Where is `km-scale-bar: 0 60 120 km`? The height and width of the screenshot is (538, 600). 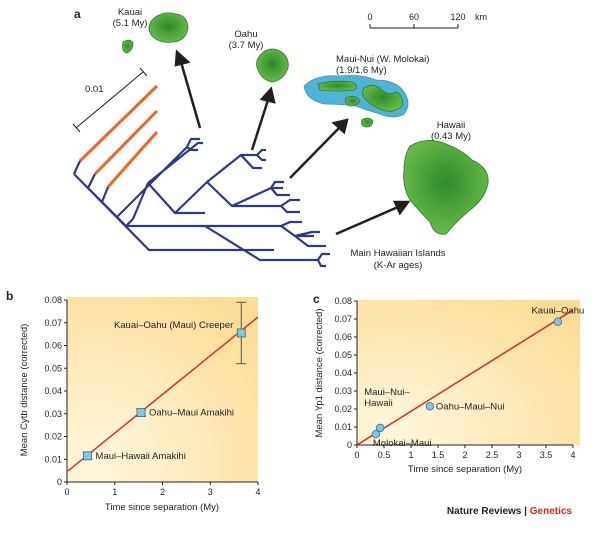
km-scale-bar: 0 60 120 km is located at coordinates (427, 20).